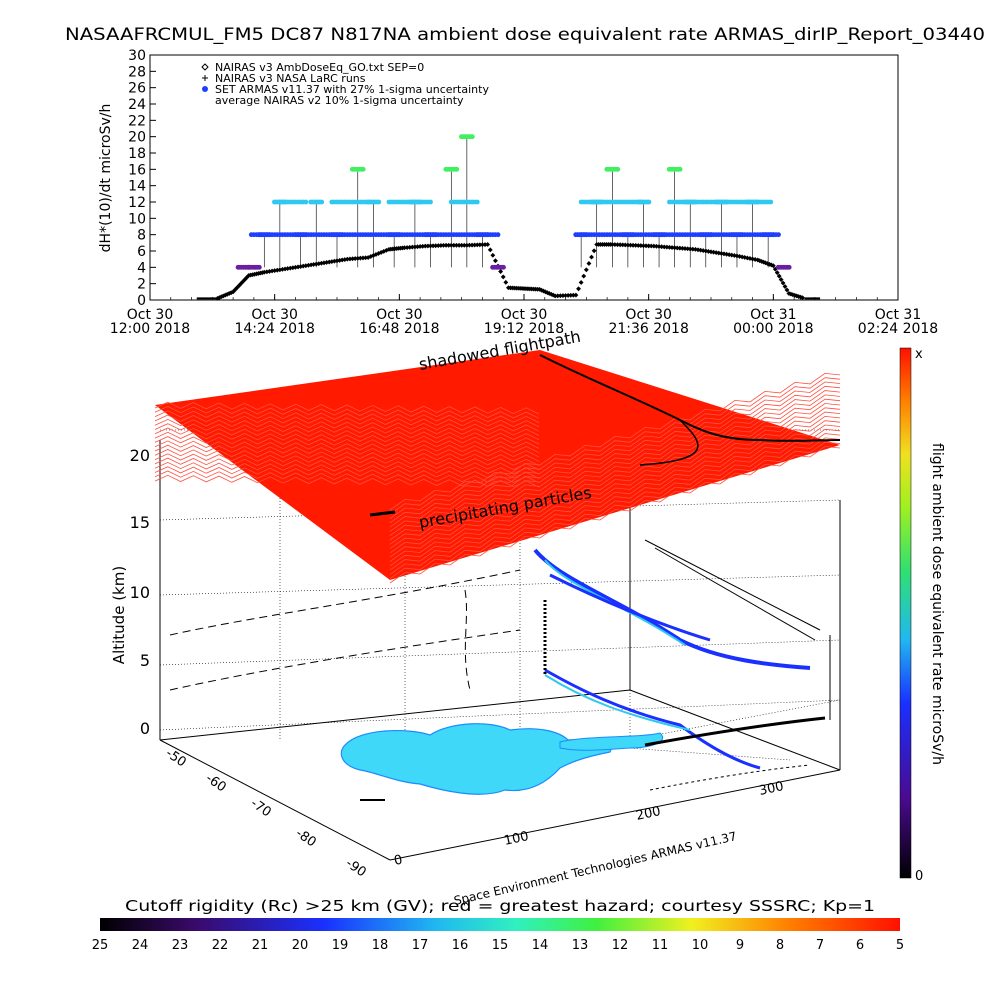  Describe the element at coordinates (137, 56) in the screenshot. I see `y-tick-label: 30` at that location.